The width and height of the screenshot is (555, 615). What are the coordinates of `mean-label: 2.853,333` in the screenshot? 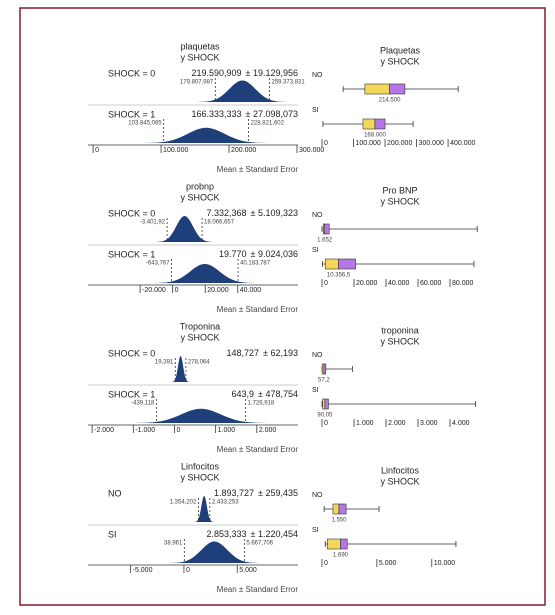 It's located at (226, 534).